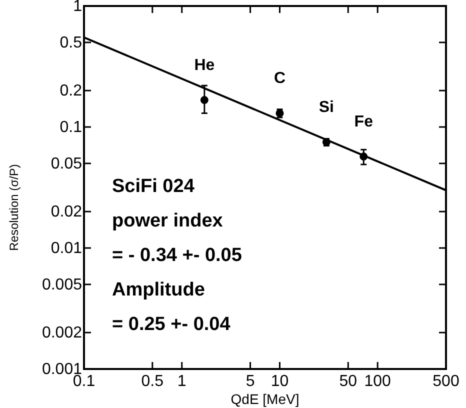 The width and height of the screenshot is (466, 408). I want to click on x-tick-label: 1, so click(181, 381).